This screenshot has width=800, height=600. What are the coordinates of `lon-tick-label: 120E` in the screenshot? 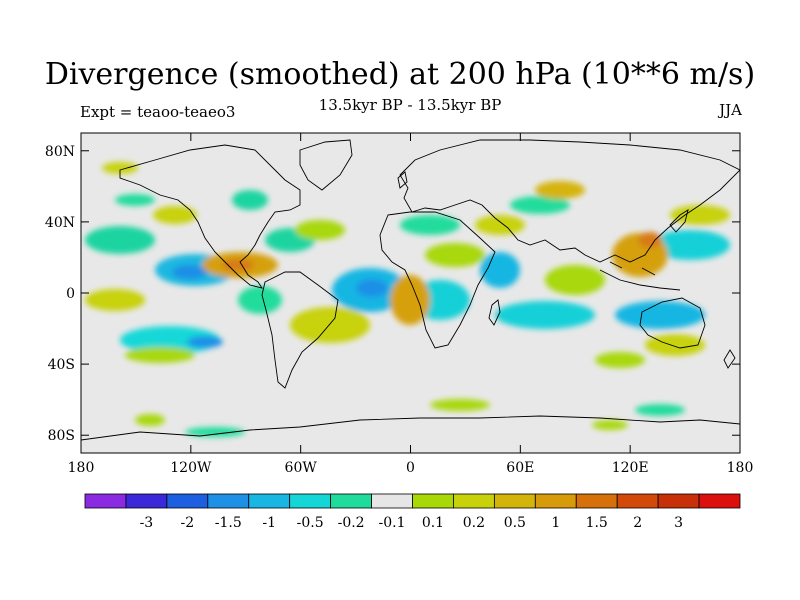 It's located at (630, 468).